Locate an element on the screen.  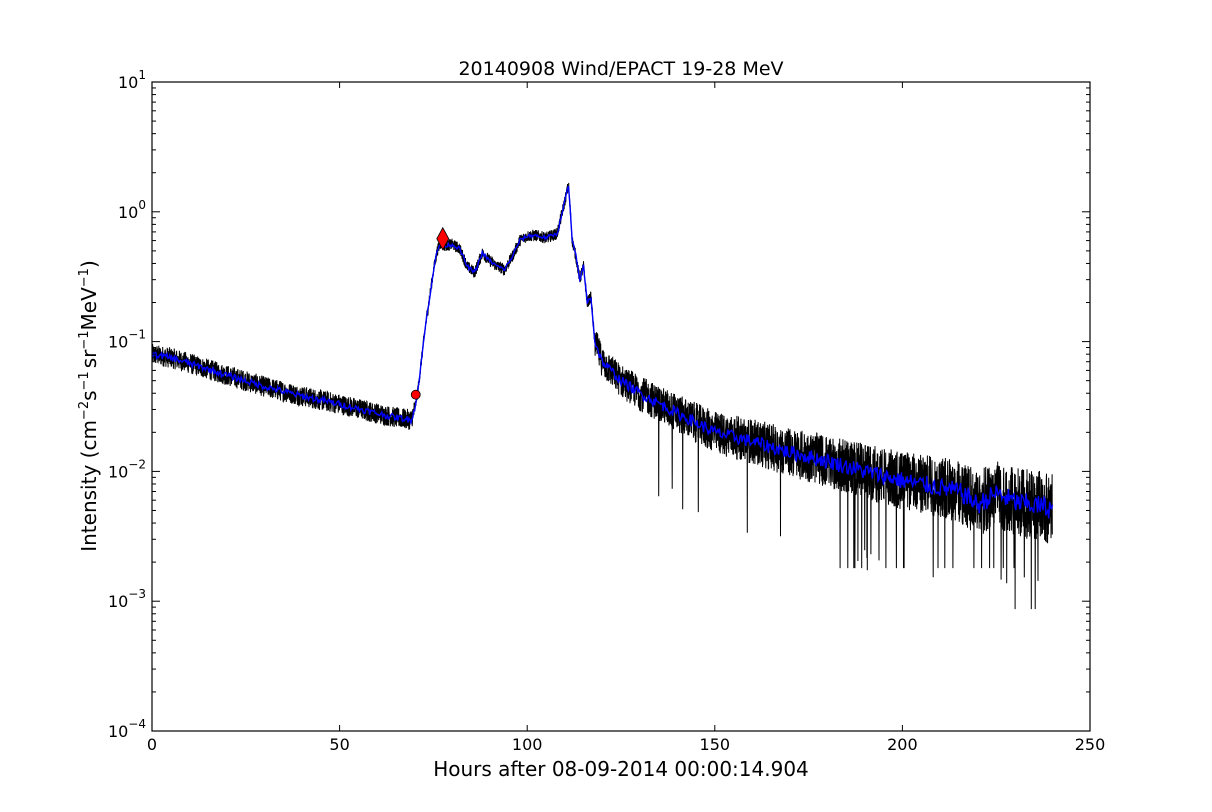
x-tick-label: 150 is located at coordinates (715, 744).